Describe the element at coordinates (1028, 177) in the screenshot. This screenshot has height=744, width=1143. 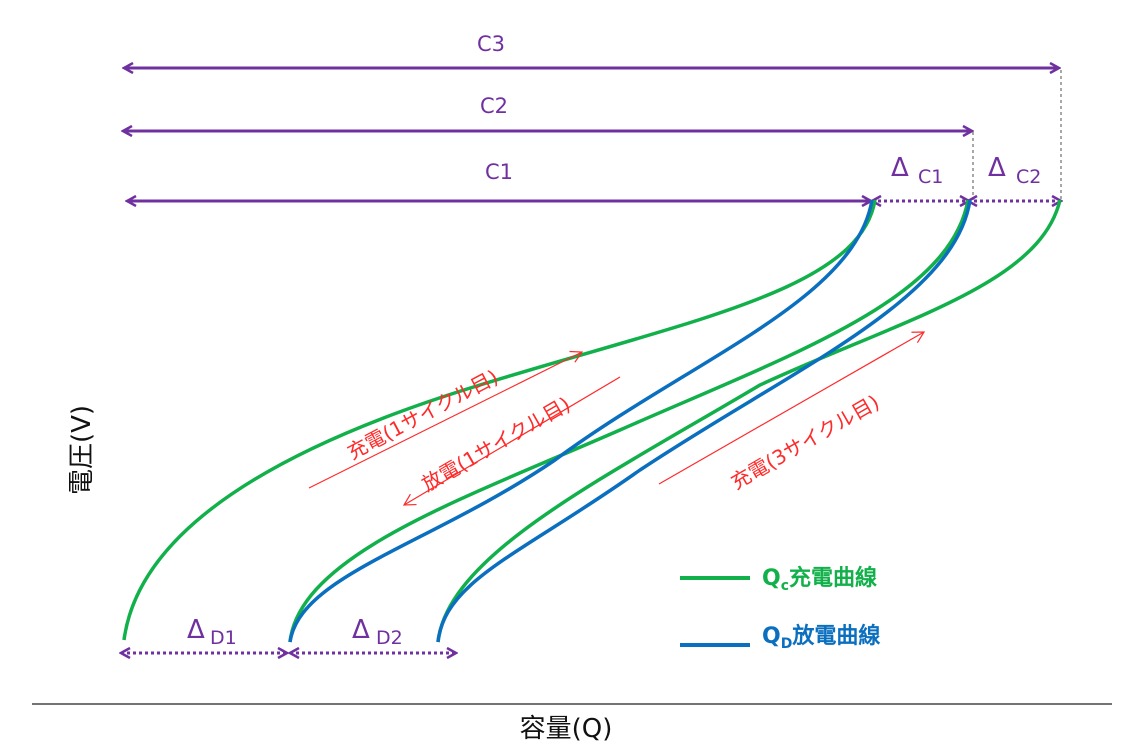
I see `svg-text: C2` at that location.